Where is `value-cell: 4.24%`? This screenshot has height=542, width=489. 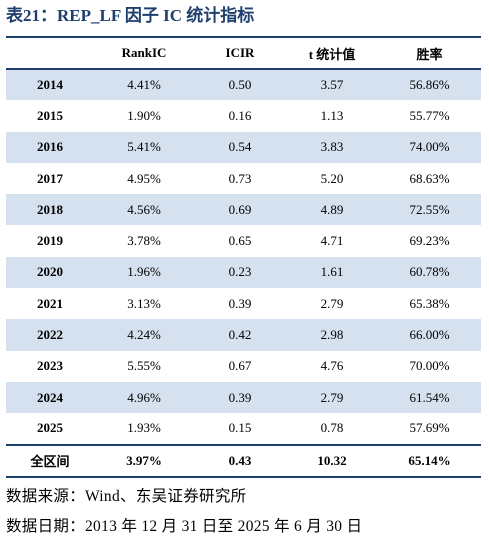
value-cell: 4.24% is located at coordinates (144, 335).